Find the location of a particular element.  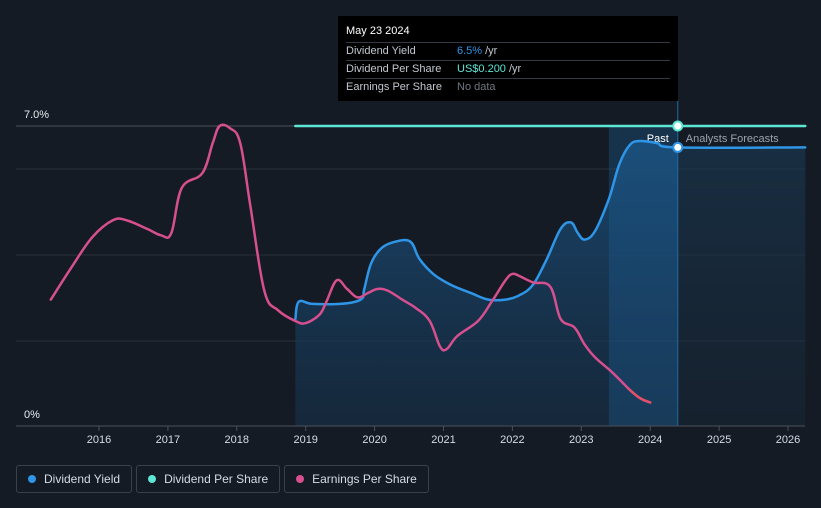

dividend-yield-marker is located at coordinates (678, 147).